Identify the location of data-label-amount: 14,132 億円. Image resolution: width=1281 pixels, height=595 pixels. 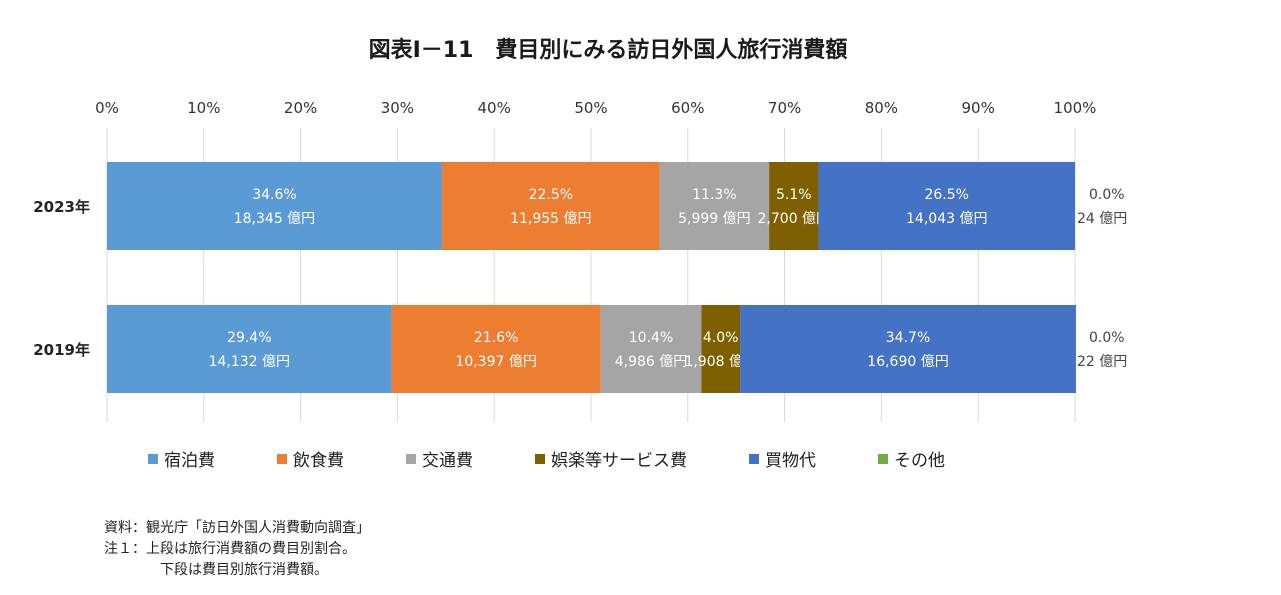
(249, 362).